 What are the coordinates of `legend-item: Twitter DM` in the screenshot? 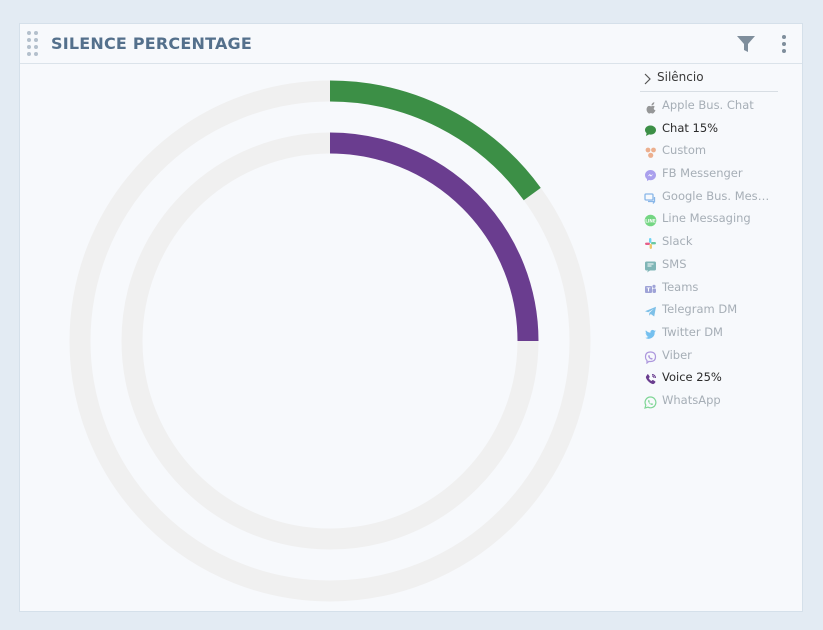 It's located at (709, 333).